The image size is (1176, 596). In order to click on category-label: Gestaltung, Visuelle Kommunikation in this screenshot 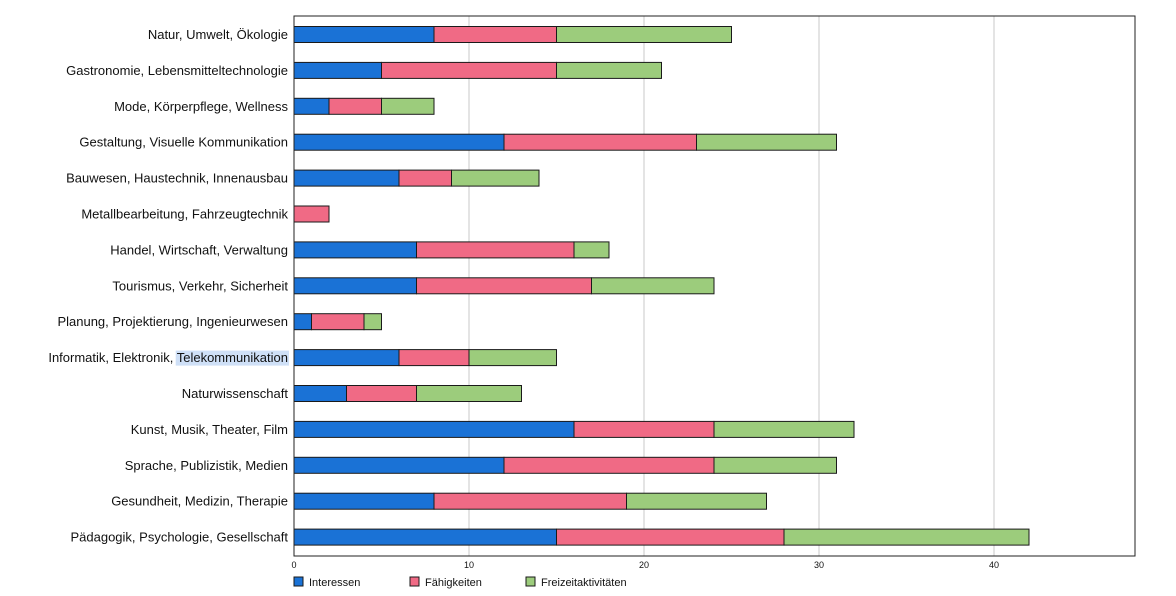, I will do `click(183, 142)`.